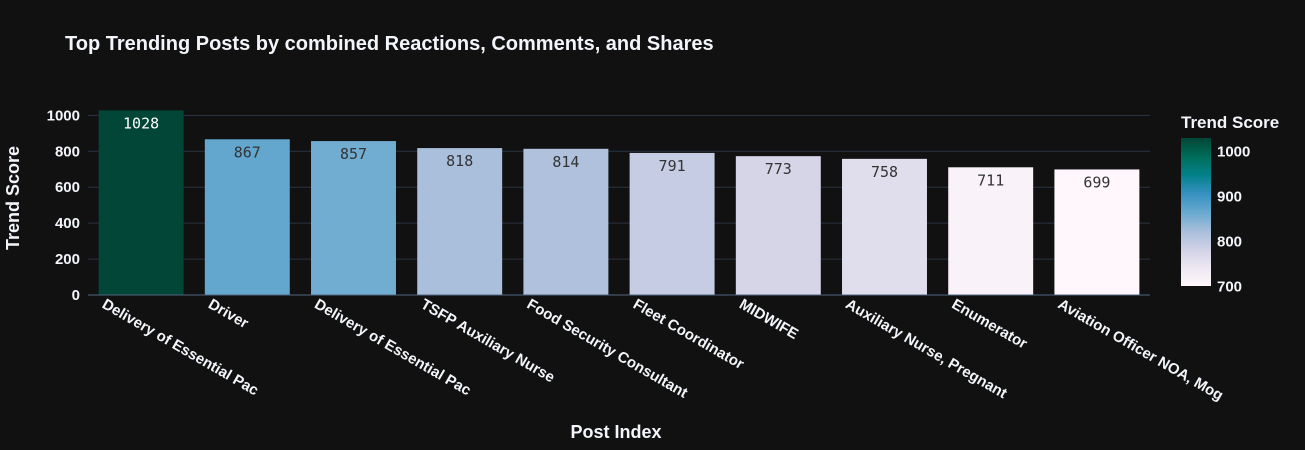 This screenshot has width=1305, height=450. I want to click on colorbar-tick-label: 700, so click(1229, 287).